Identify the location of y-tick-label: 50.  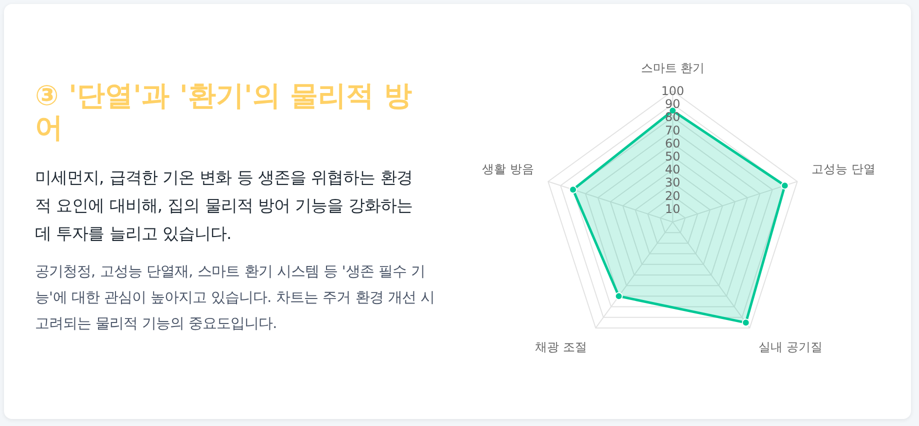
(672, 157).